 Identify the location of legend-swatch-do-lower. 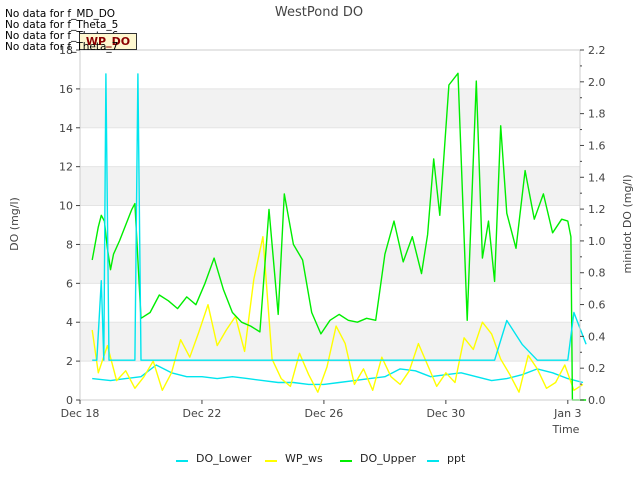
(182, 461).